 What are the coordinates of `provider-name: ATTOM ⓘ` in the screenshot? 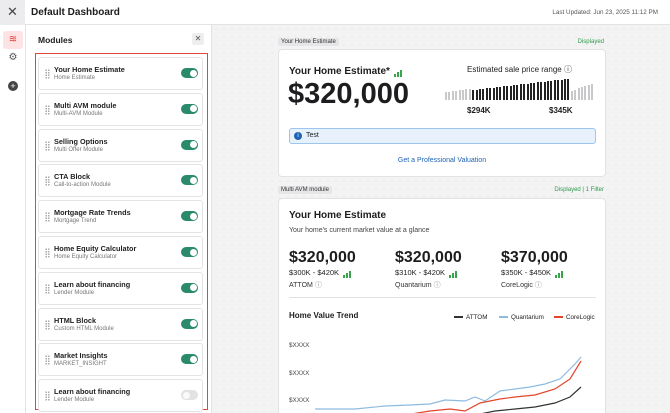 It's located at (305, 285).